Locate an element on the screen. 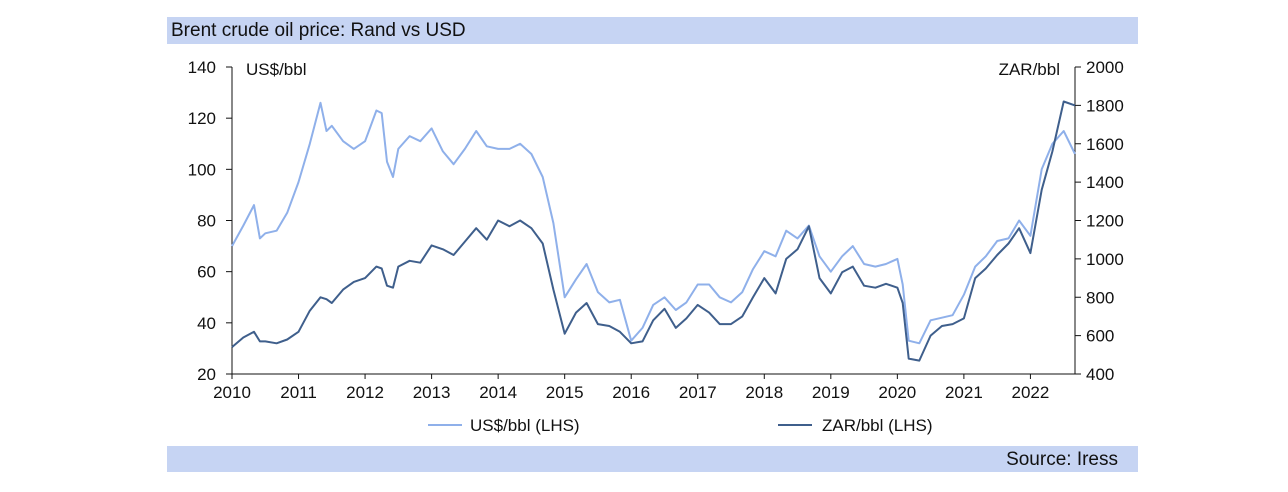 The height and width of the screenshot is (492, 1288). left-axis-unit-label: US$/bbl is located at coordinates (276, 69).